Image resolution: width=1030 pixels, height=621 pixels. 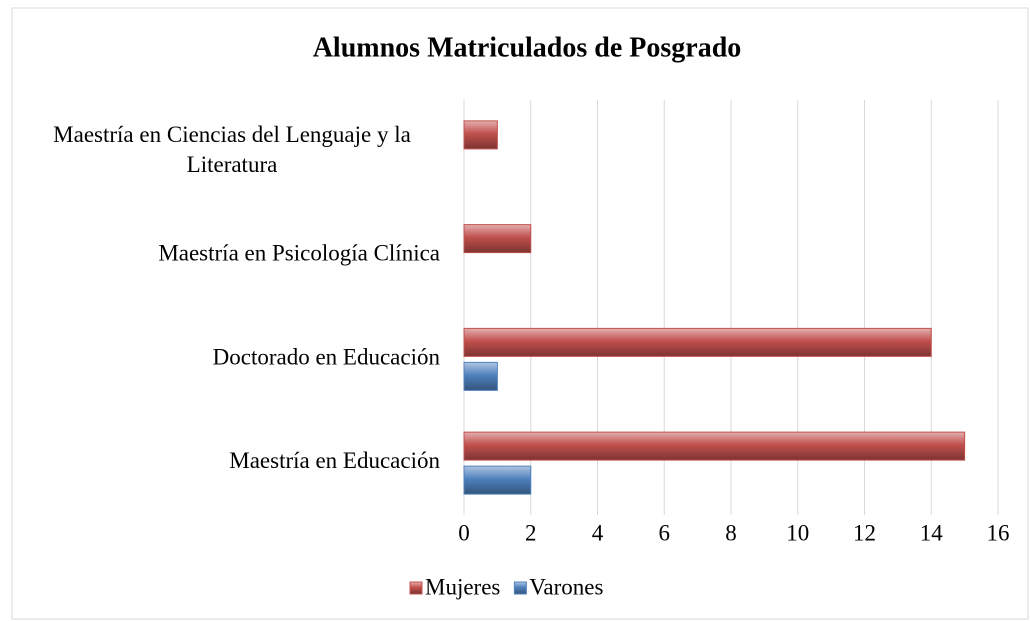 What do you see at coordinates (462, 586) in the screenshot?
I see `legend-label: Mujeres` at bounding box center [462, 586].